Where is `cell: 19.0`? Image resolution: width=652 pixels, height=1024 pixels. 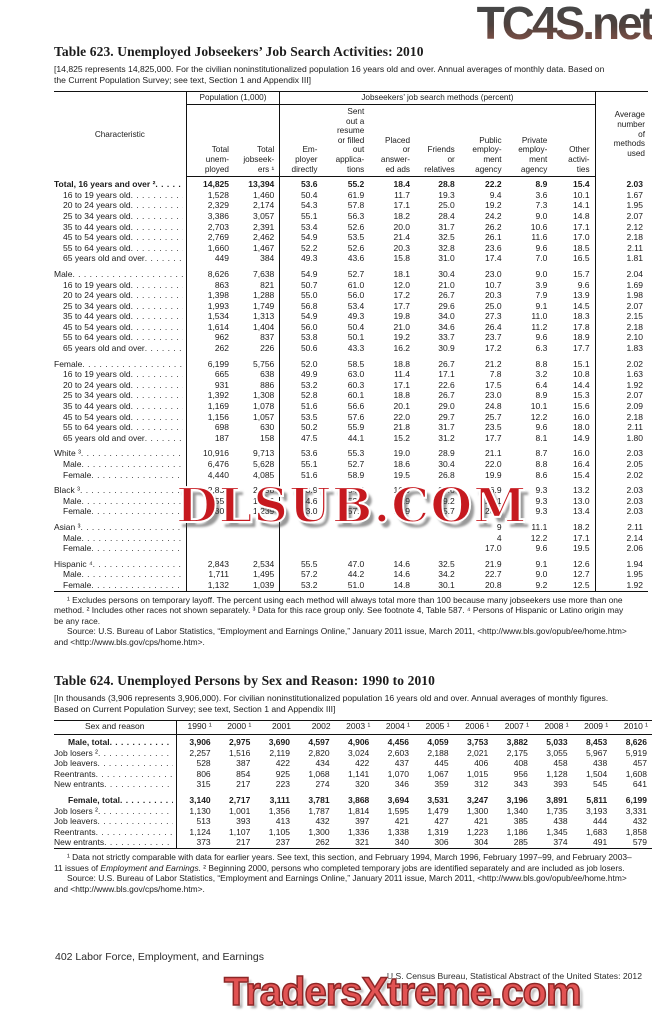 cell: 19.0 is located at coordinates (402, 453).